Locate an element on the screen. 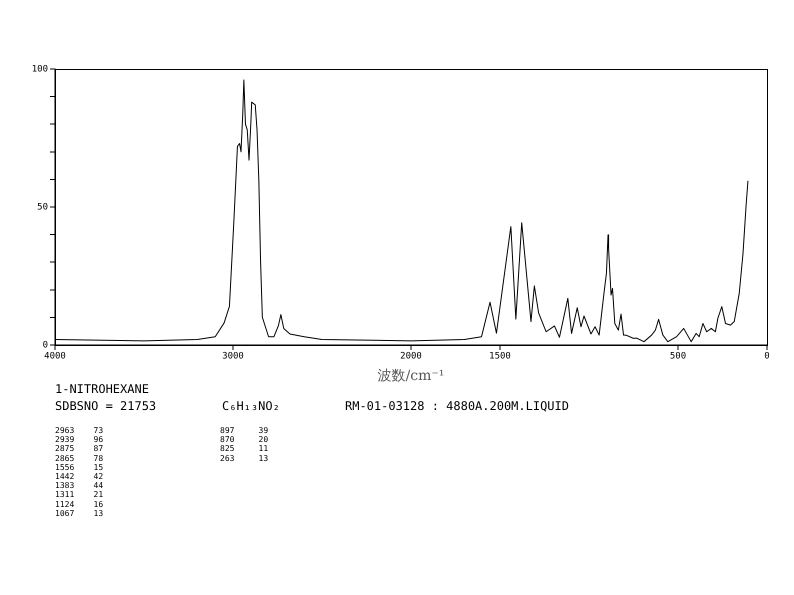  text: 2939 96 is located at coordinates (79, 439).